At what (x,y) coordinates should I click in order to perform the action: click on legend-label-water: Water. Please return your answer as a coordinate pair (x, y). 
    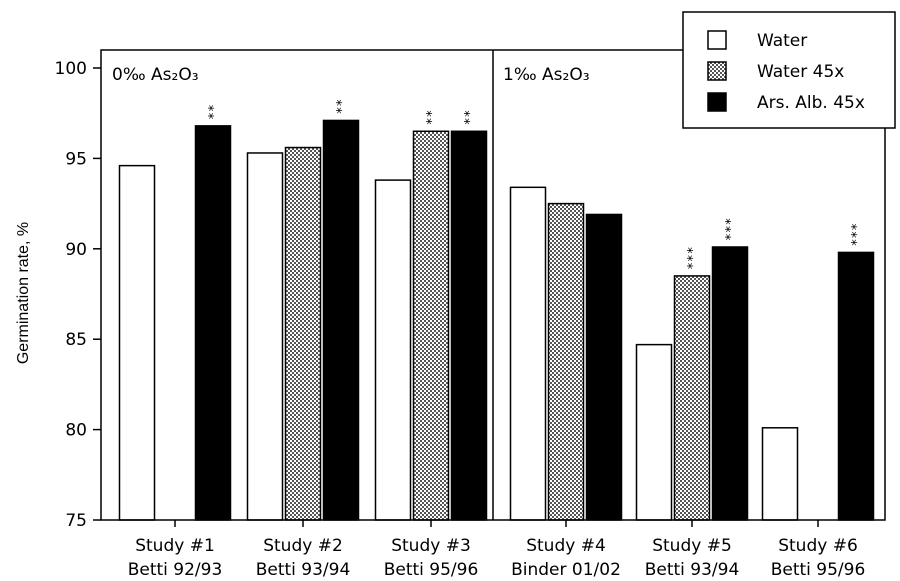
    Looking at the image, I should click on (782, 41).